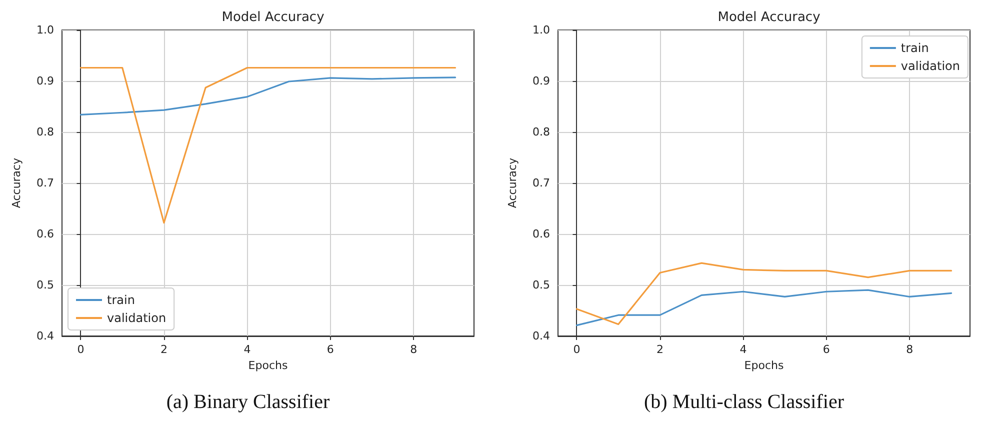 Image resolution: width=992 pixels, height=424 pixels. Describe the element at coordinates (248, 402) in the screenshot. I see `text: (a) Binary Classifier` at that location.